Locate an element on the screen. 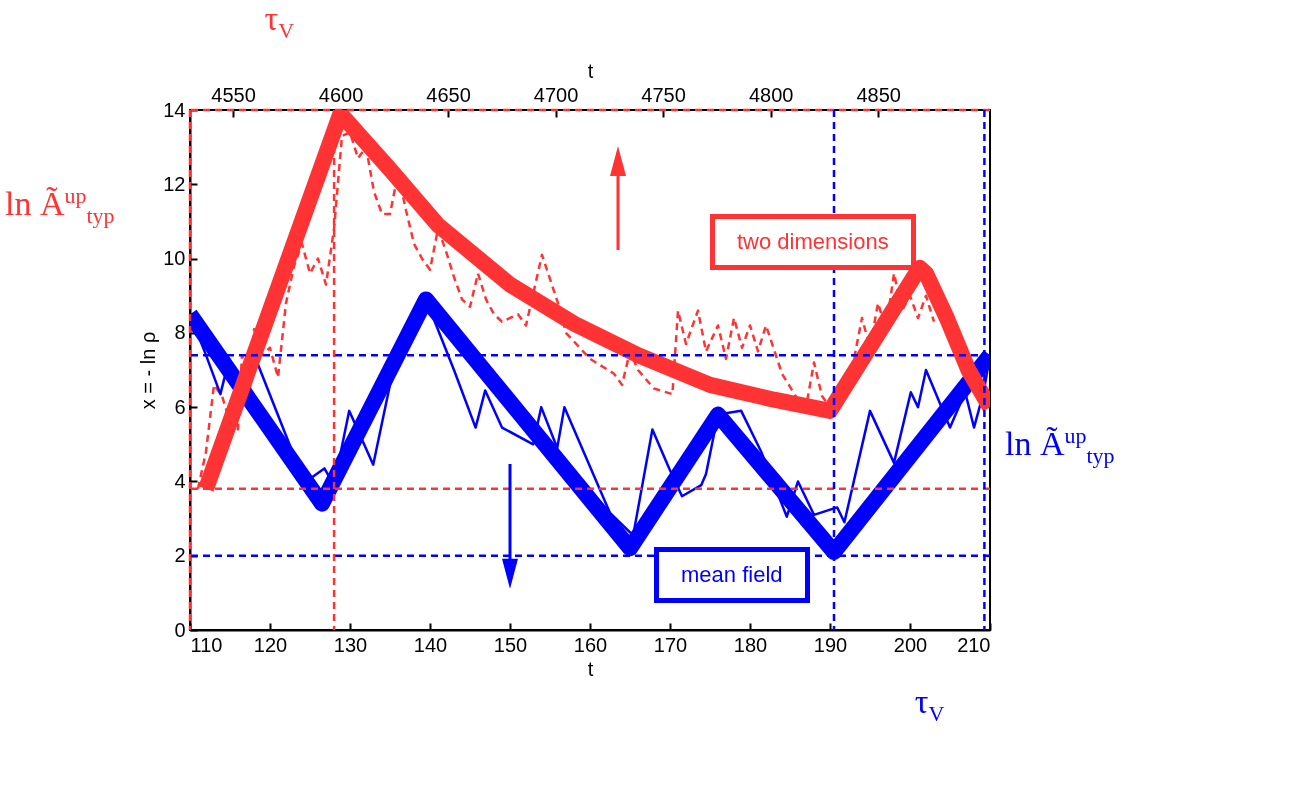 Image resolution: width=1296 pixels, height=787 pixels. text: mean field is located at coordinates (732, 574).